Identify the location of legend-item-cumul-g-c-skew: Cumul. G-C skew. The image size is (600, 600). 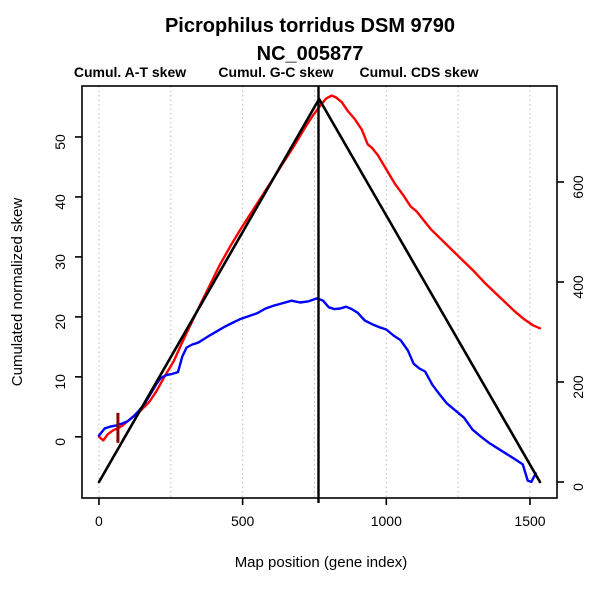
(275, 72).